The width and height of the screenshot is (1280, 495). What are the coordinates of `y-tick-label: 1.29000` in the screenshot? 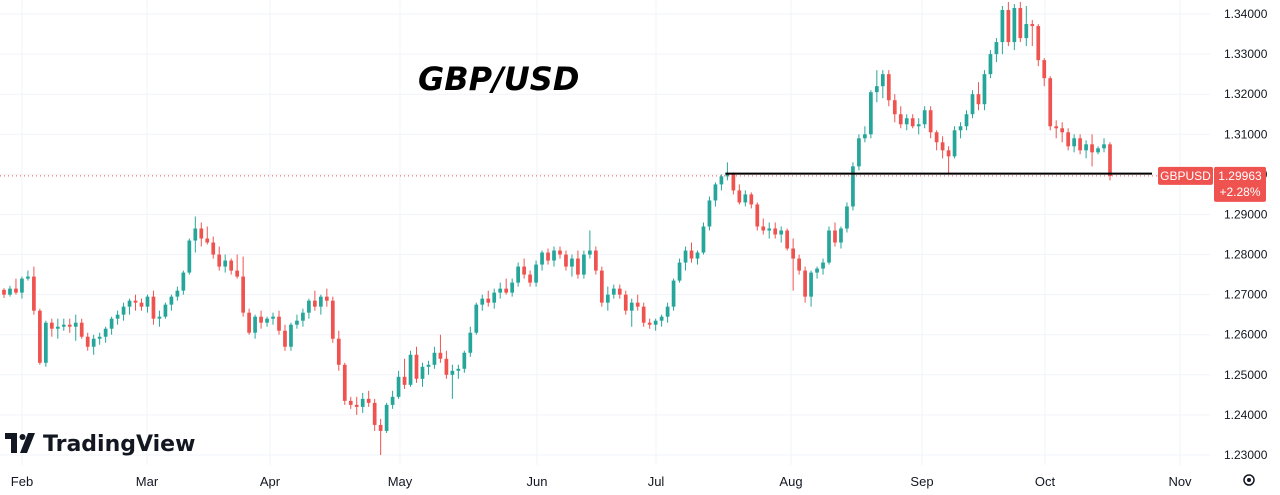 It's located at (1246, 214).